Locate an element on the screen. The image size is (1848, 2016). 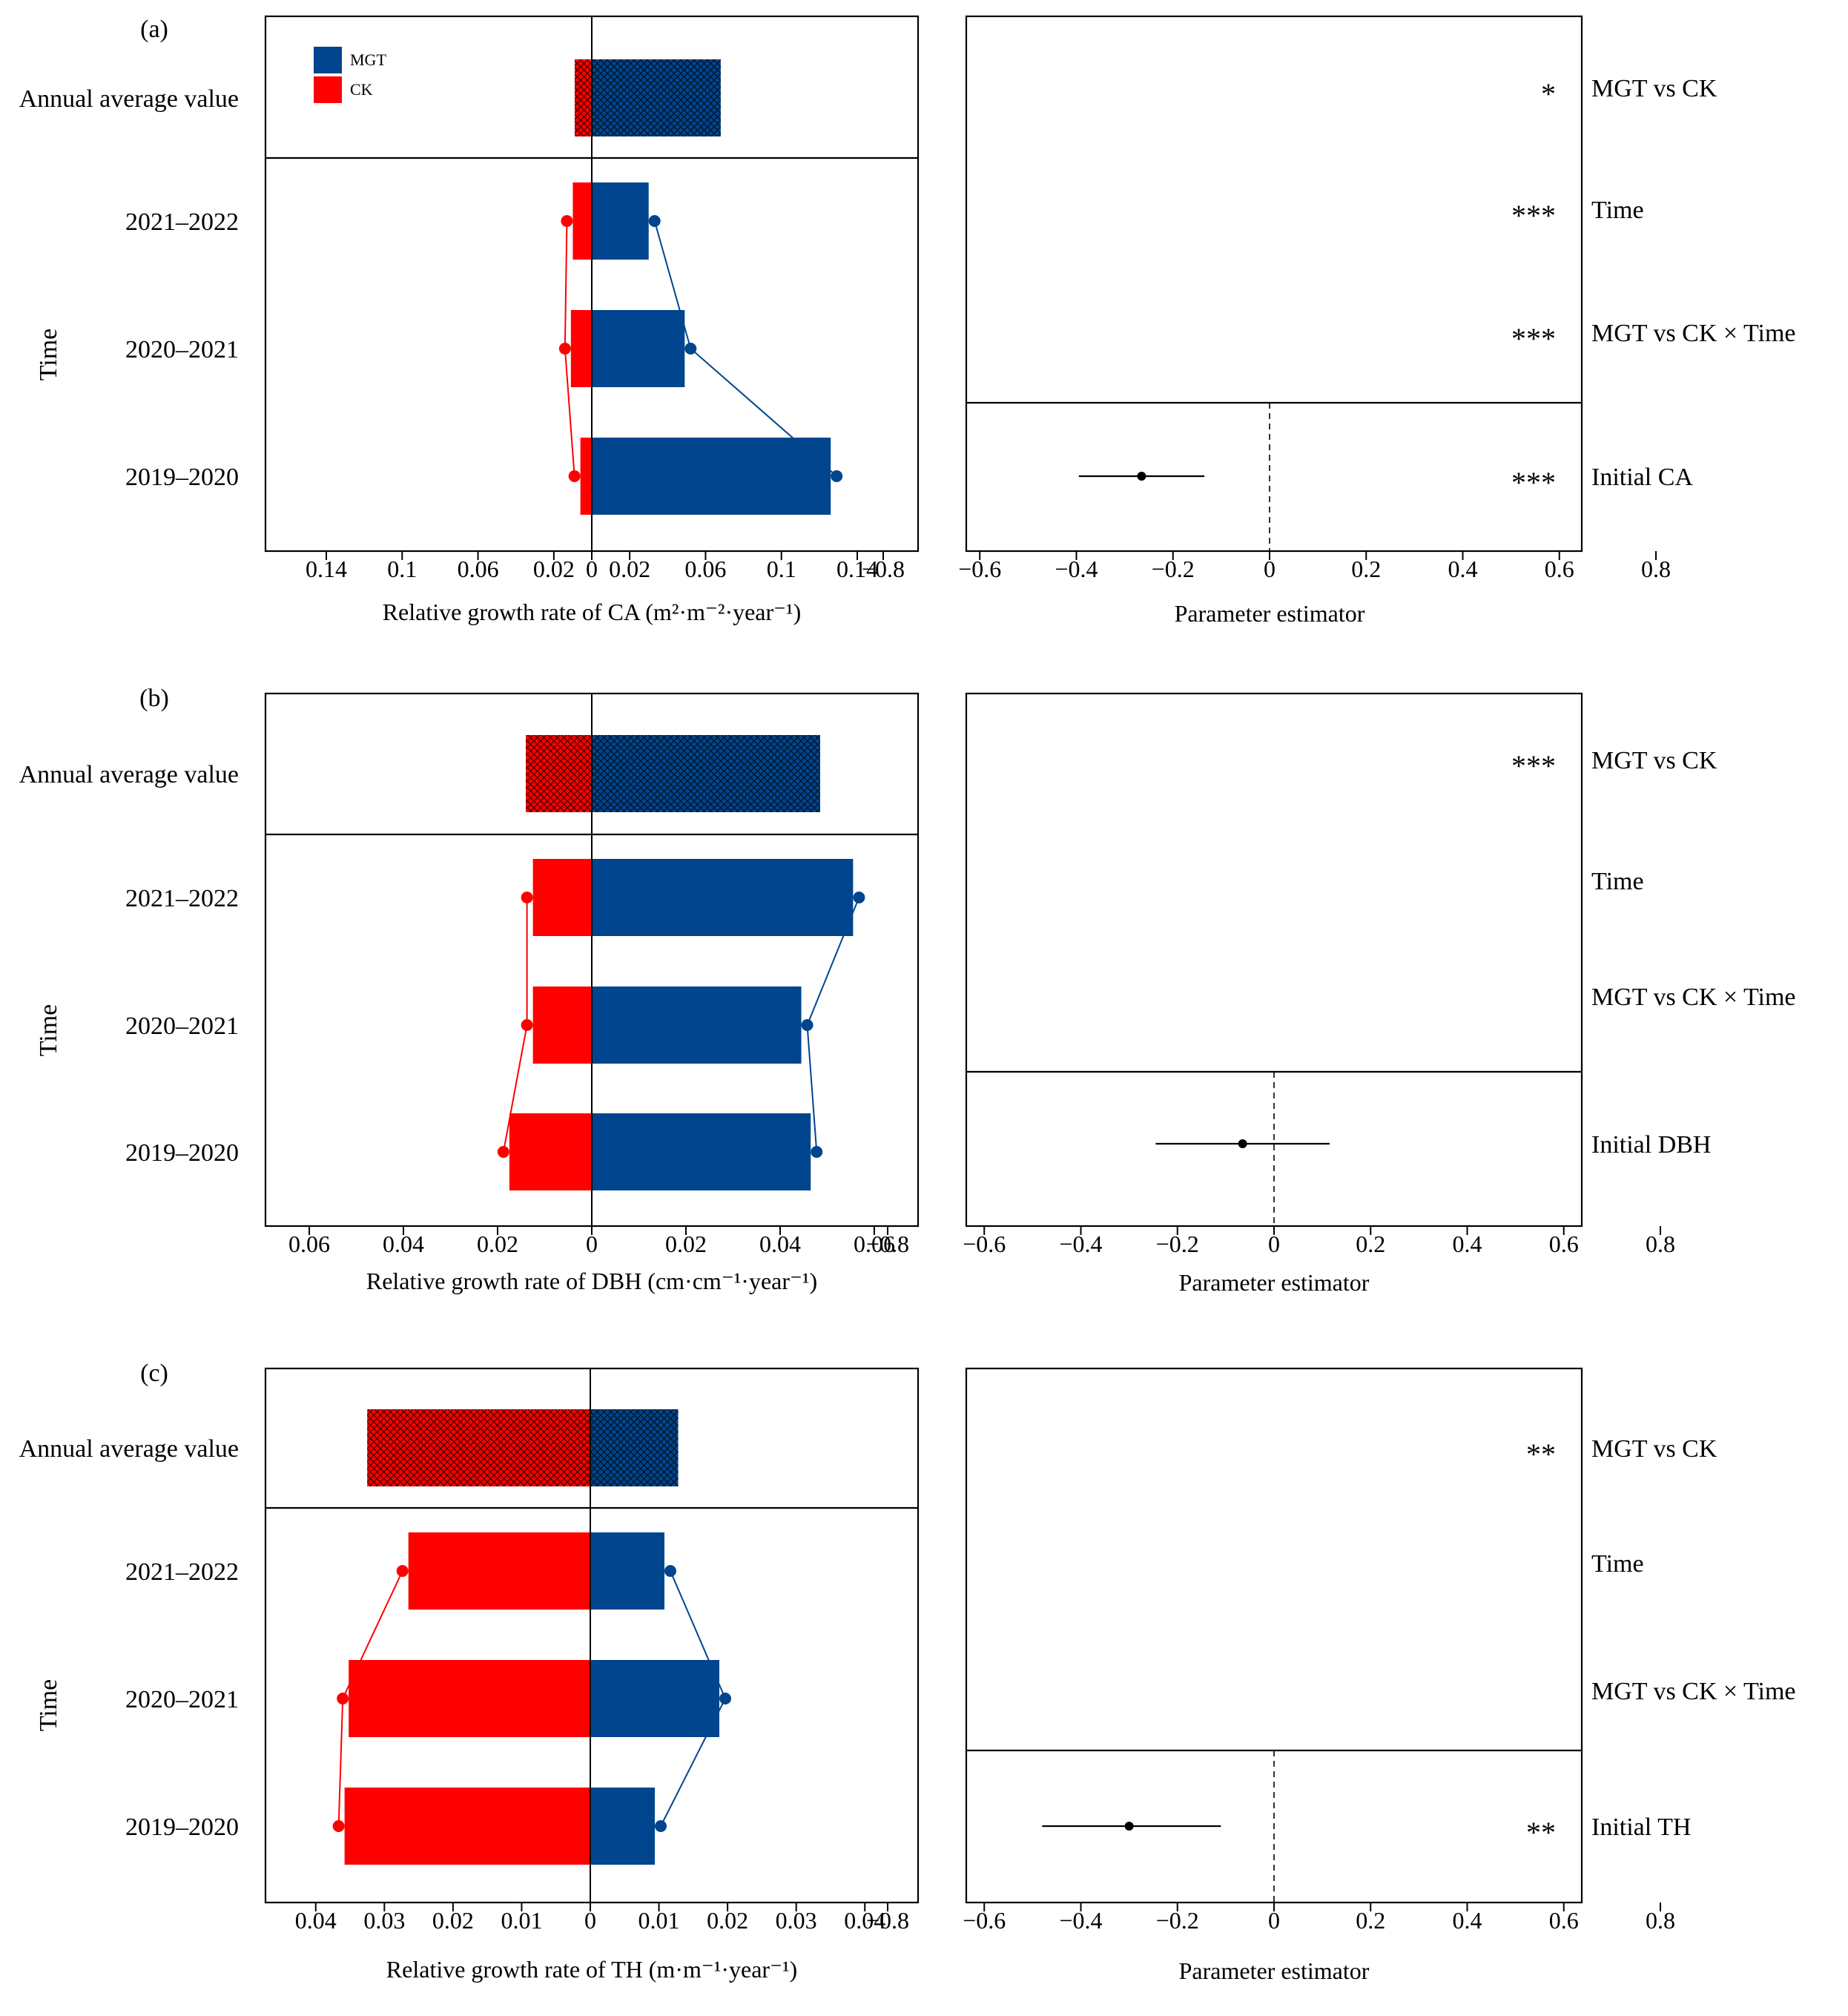
x-tick-label: 0.14 is located at coordinates (326, 569).